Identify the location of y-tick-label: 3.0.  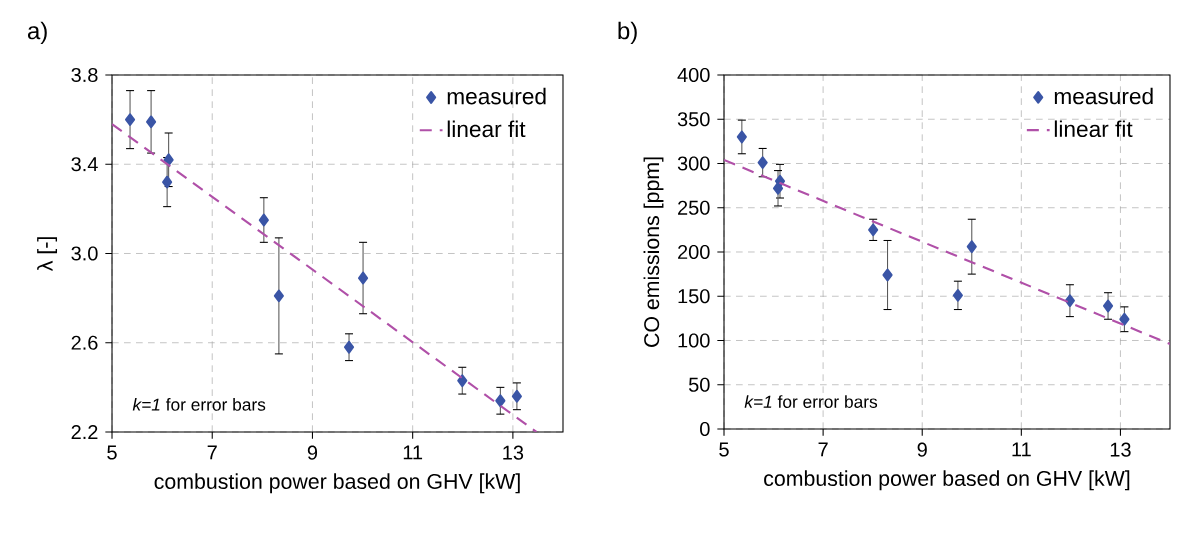
(84, 253).